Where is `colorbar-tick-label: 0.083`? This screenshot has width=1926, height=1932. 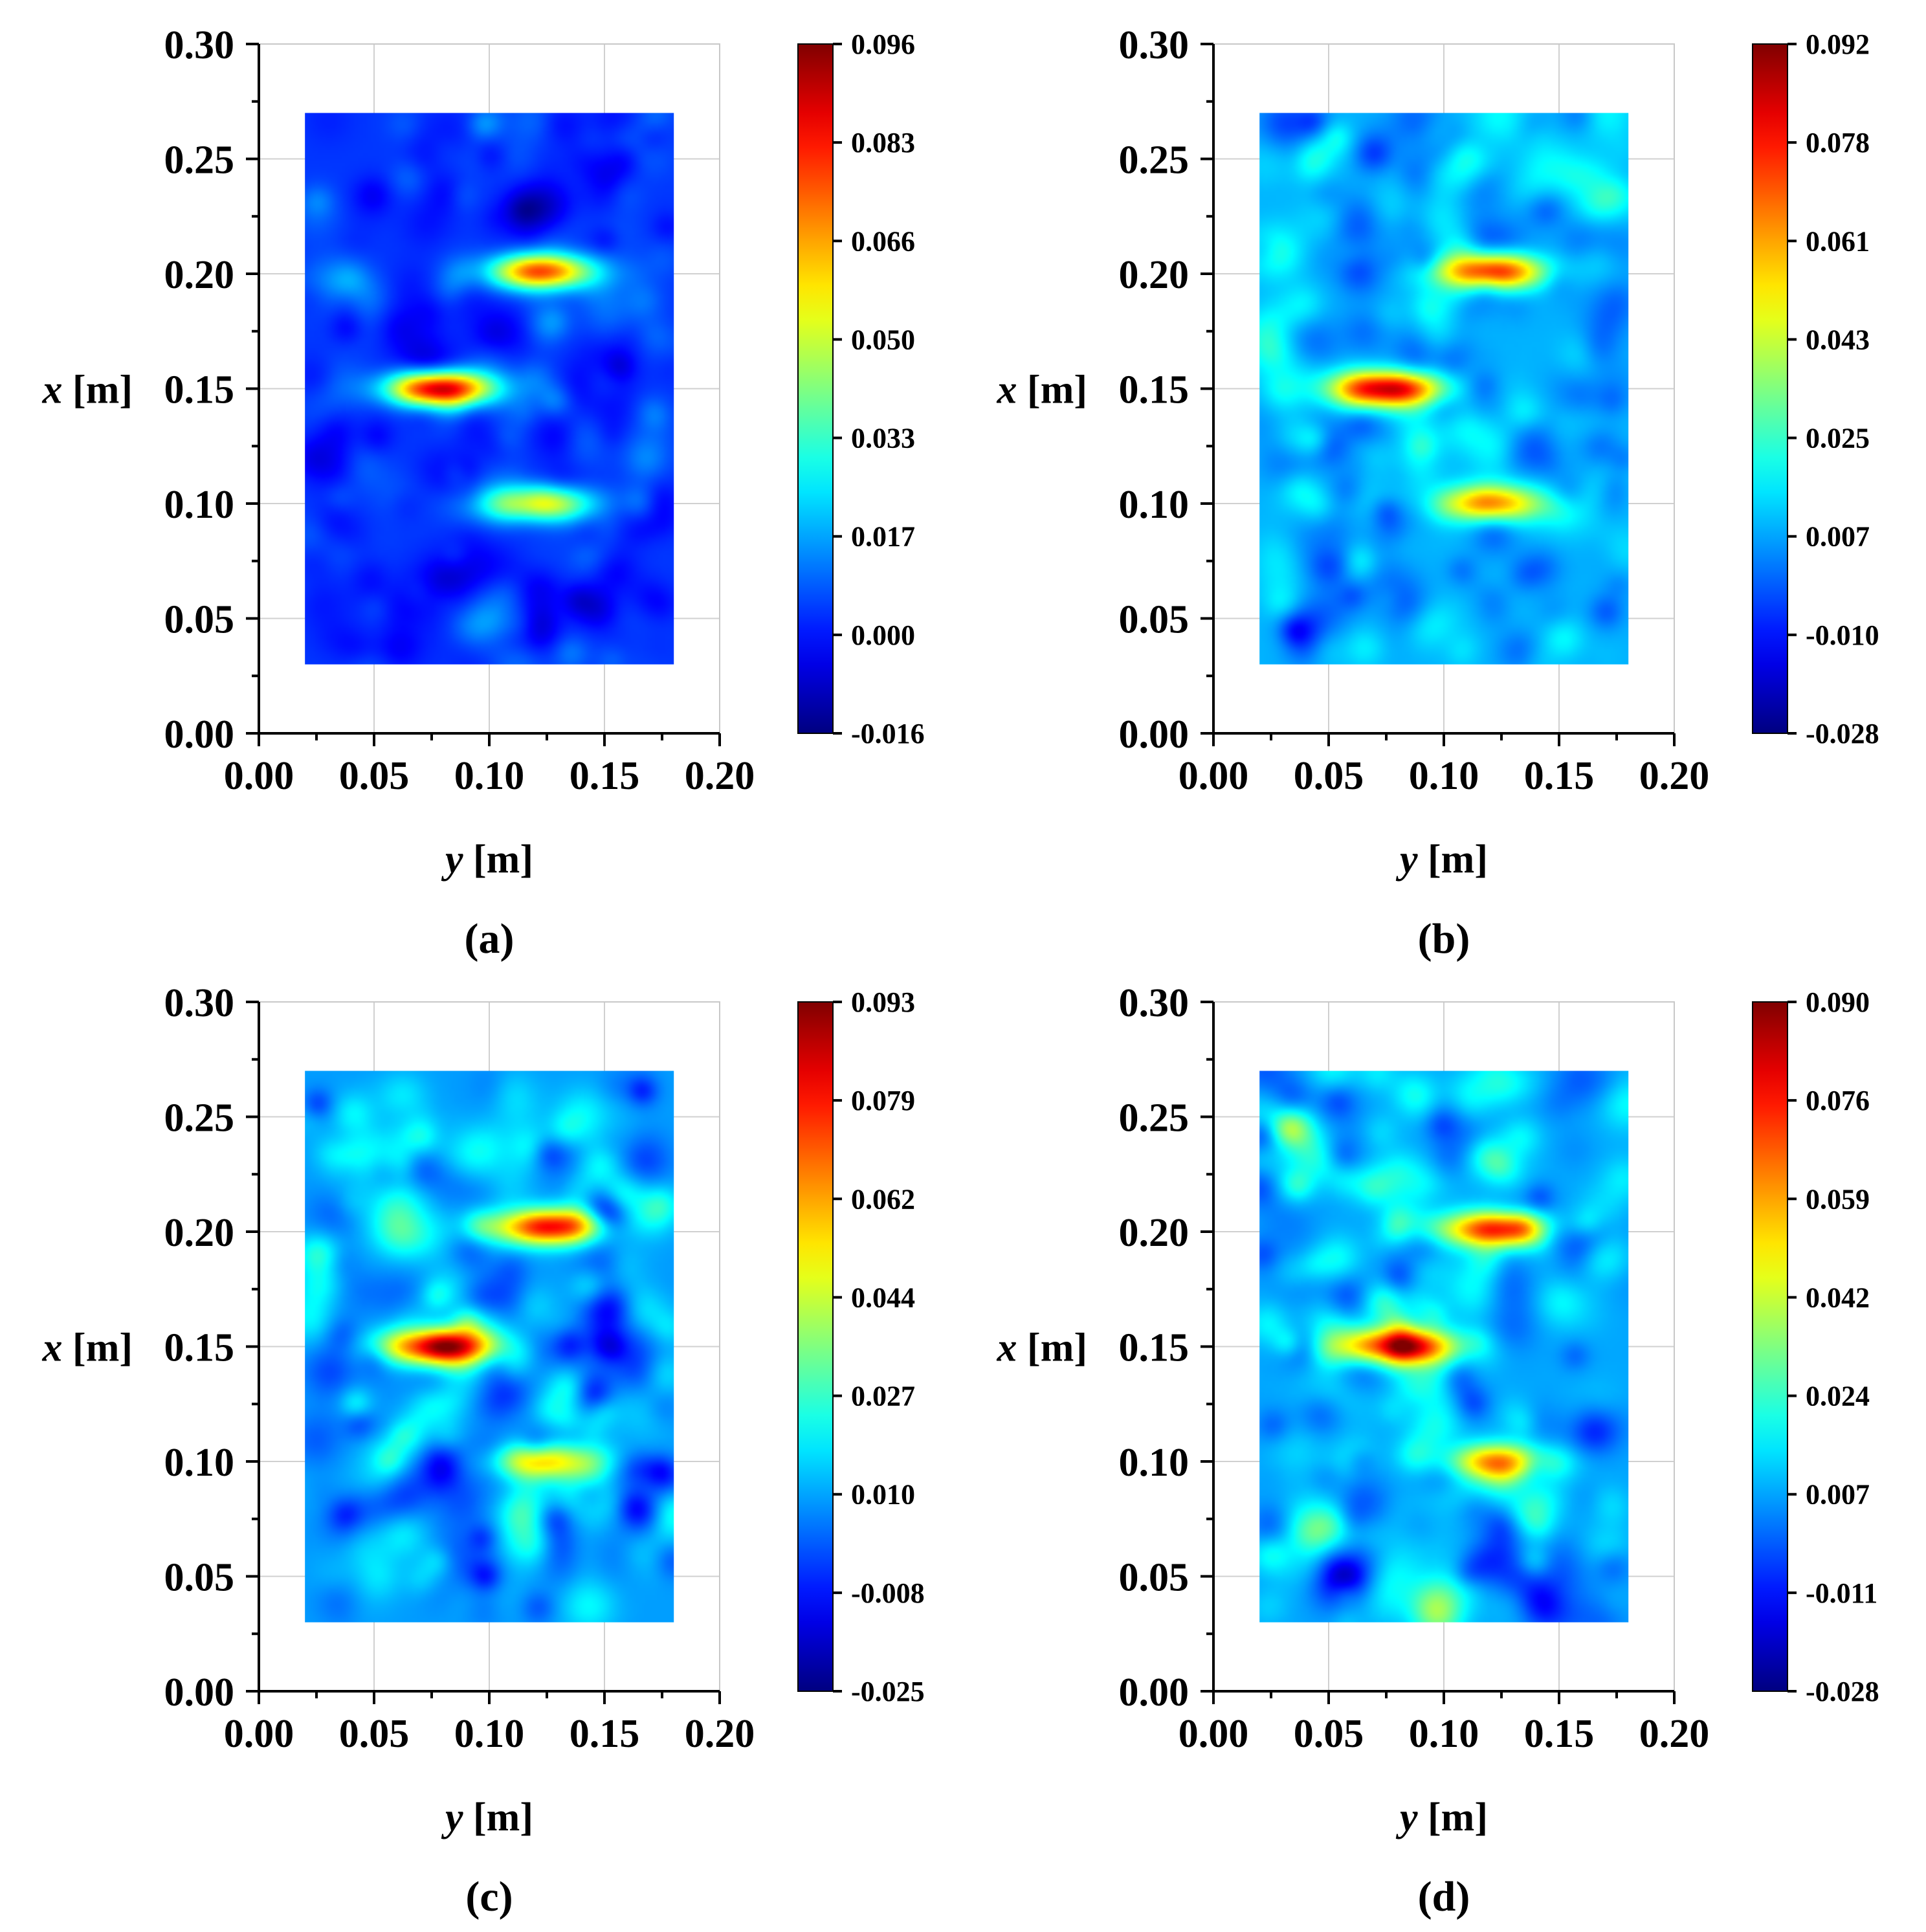
colorbar-tick-label: 0.083 is located at coordinates (883, 143).